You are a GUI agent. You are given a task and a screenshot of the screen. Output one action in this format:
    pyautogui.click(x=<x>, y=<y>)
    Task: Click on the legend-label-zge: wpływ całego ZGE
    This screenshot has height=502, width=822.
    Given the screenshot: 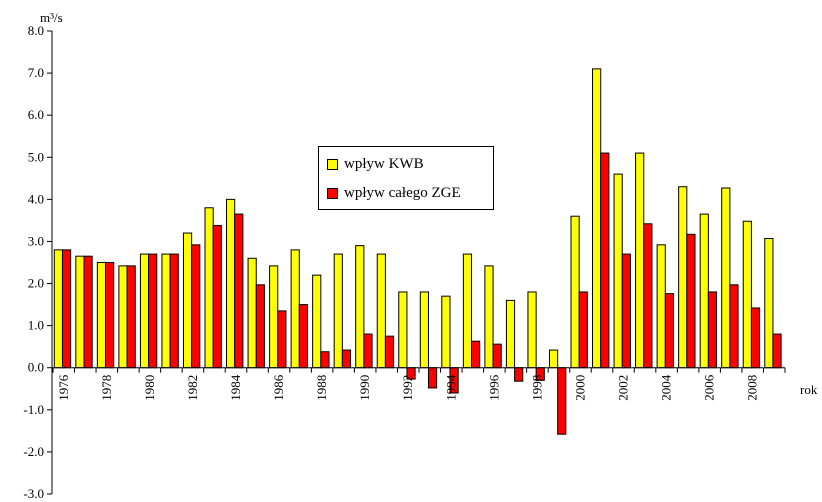 What is the action you would take?
    pyautogui.click(x=402, y=192)
    